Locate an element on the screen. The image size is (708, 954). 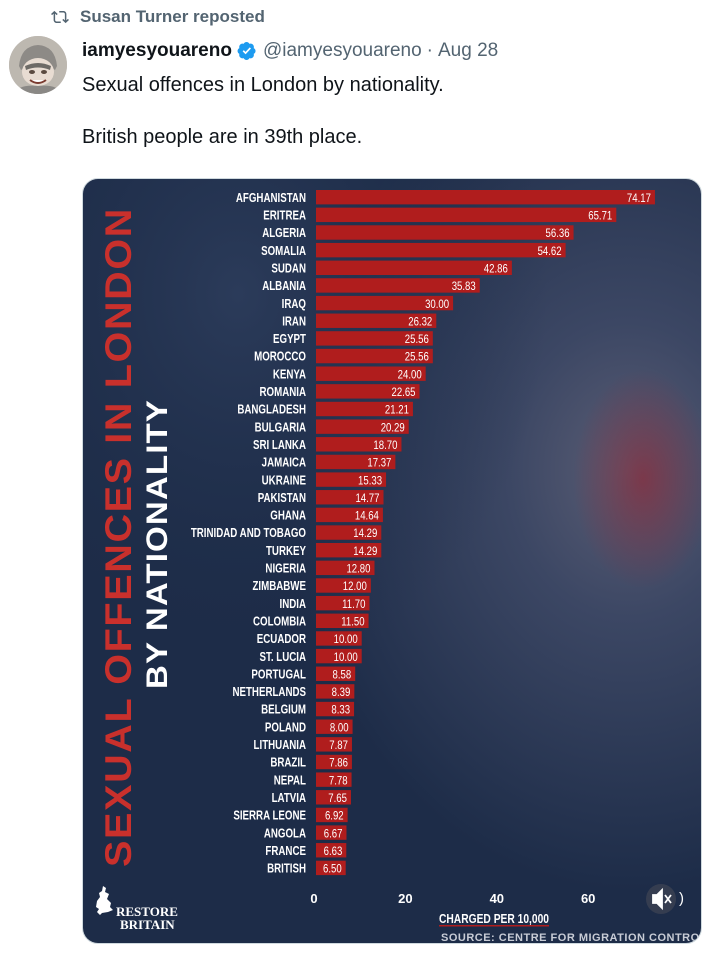
chart-title: SEXUAL OFFENCES IN LONDON is located at coordinates (118, 537).